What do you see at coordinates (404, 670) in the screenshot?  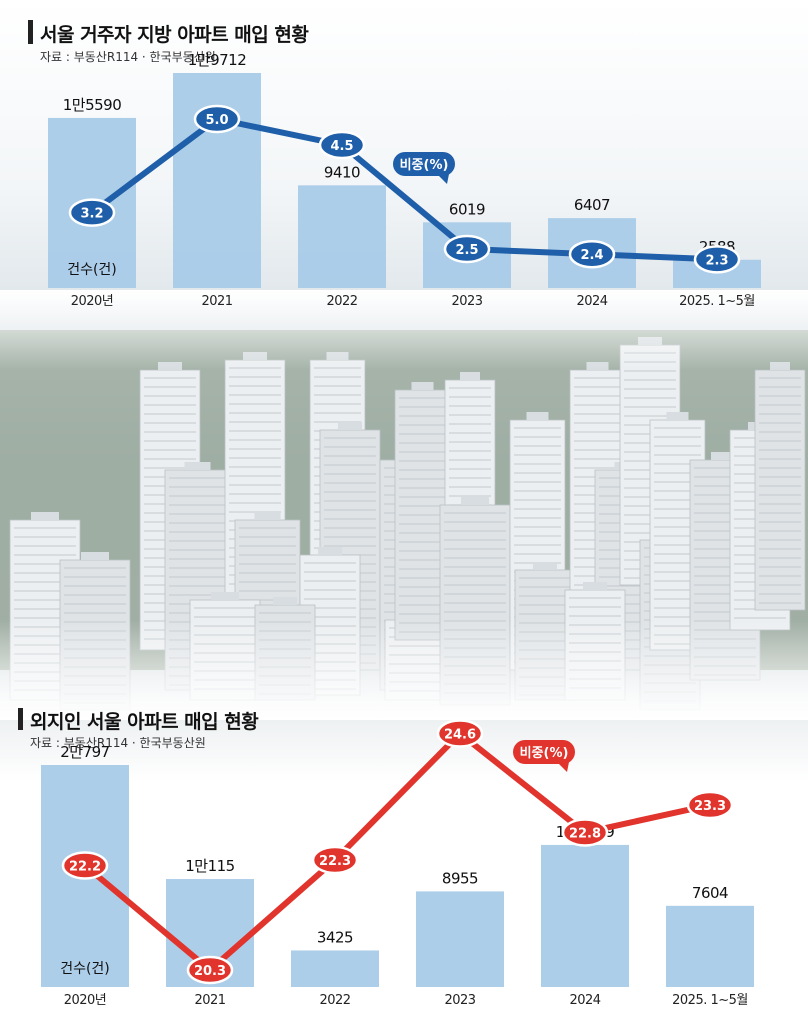 I see `photo-fade-bottom` at bounding box center [404, 670].